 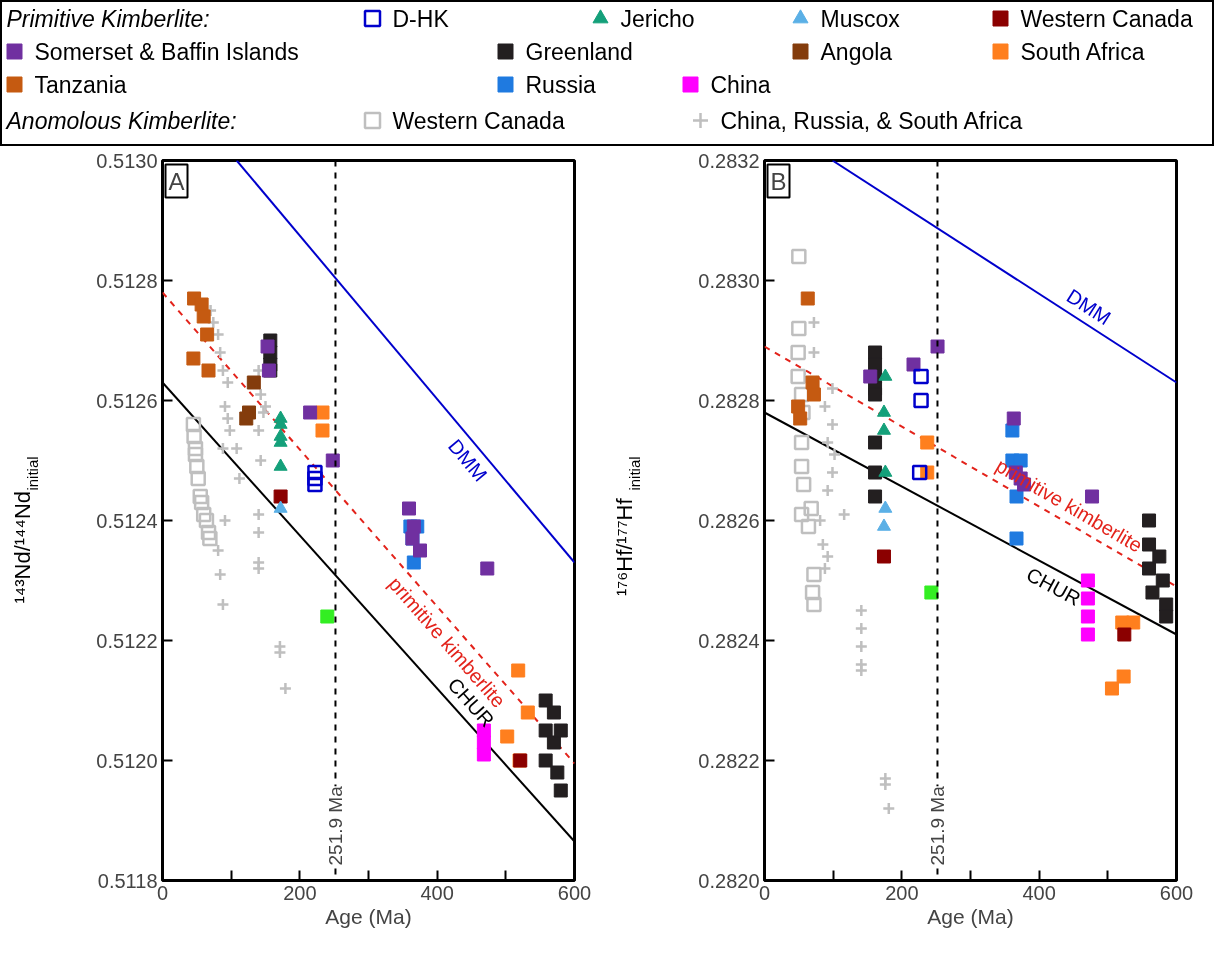 I want to click on y-tick-label: 0.5118, so click(x=127, y=880).